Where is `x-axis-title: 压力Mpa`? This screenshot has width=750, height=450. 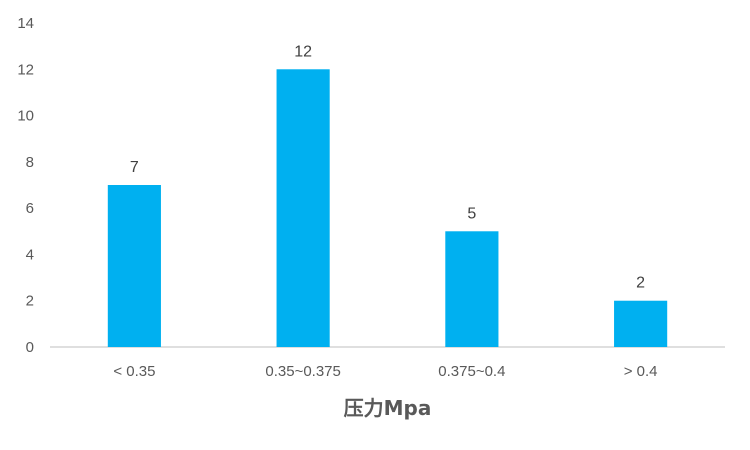 x-axis-title: 压力Mpa is located at coordinates (388, 408).